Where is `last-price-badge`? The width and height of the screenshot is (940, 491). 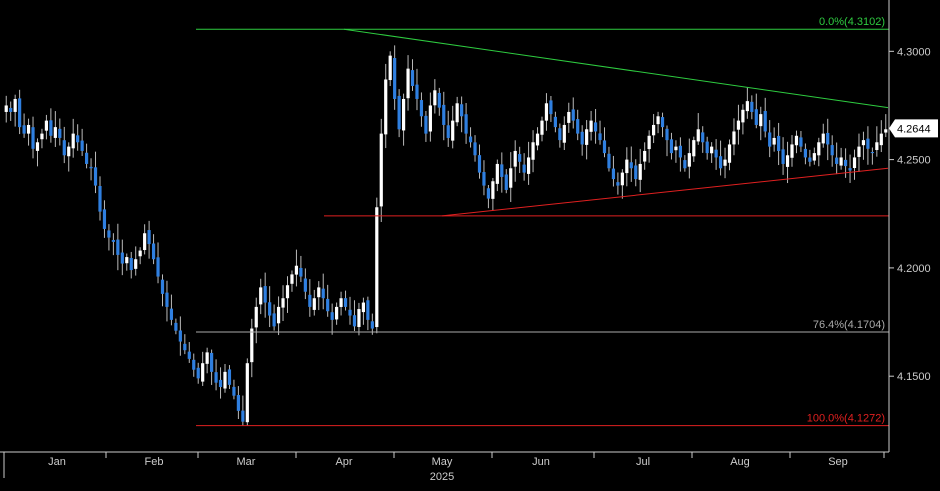
last-price-badge is located at coordinates (913, 128).